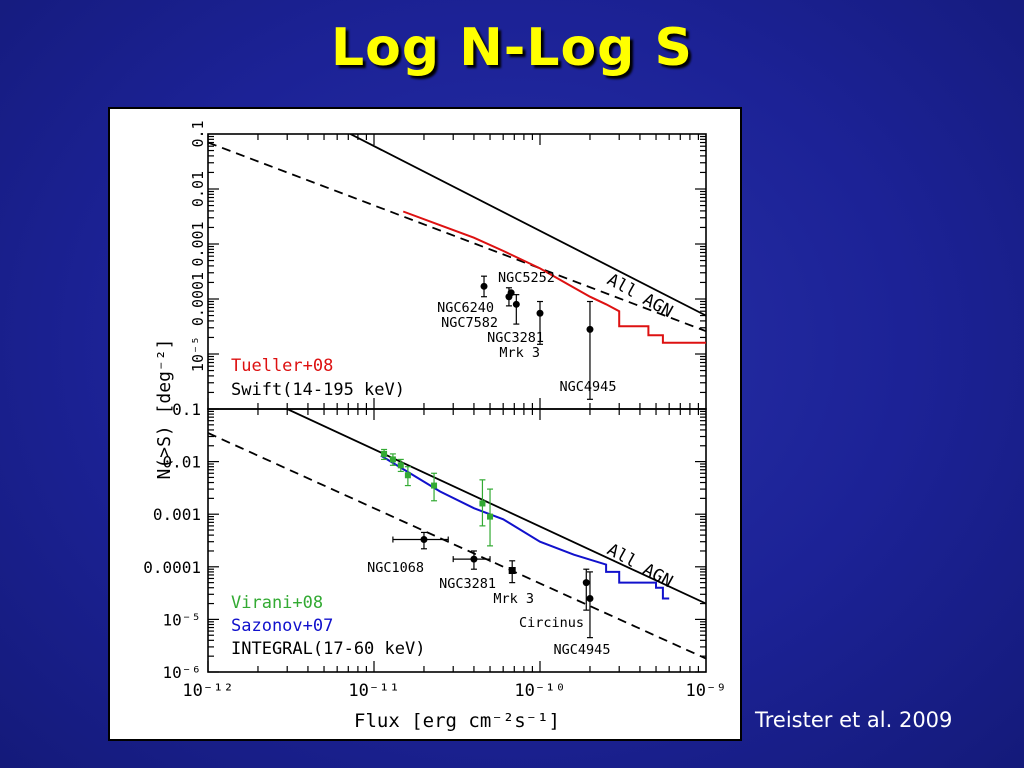 The width and height of the screenshot is (1024, 768). Describe the element at coordinates (318, 390) in the screenshot. I see `legend-entry: Swift(14-195 keV)` at that location.